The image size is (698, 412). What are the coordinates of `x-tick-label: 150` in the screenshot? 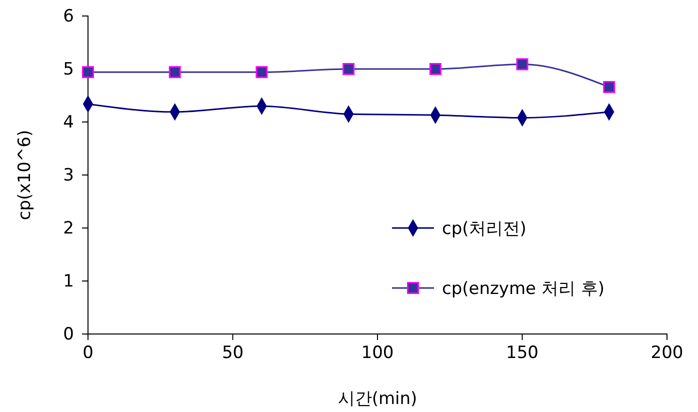 It's located at (522, 353).